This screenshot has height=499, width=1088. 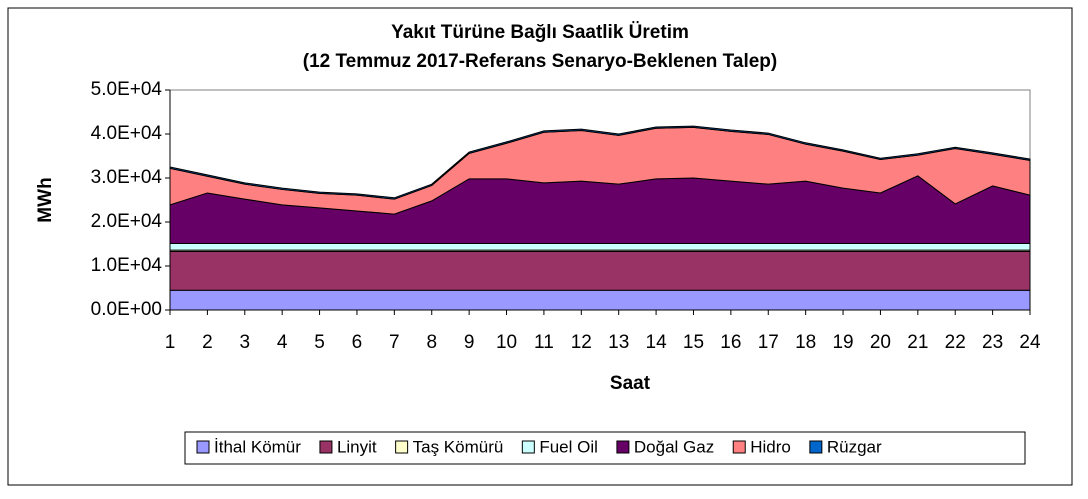 What do you see at coordinates (1030, 342) in the screenshot?
I see `x-tick-label: 24` at bounding box center [1030, 342].